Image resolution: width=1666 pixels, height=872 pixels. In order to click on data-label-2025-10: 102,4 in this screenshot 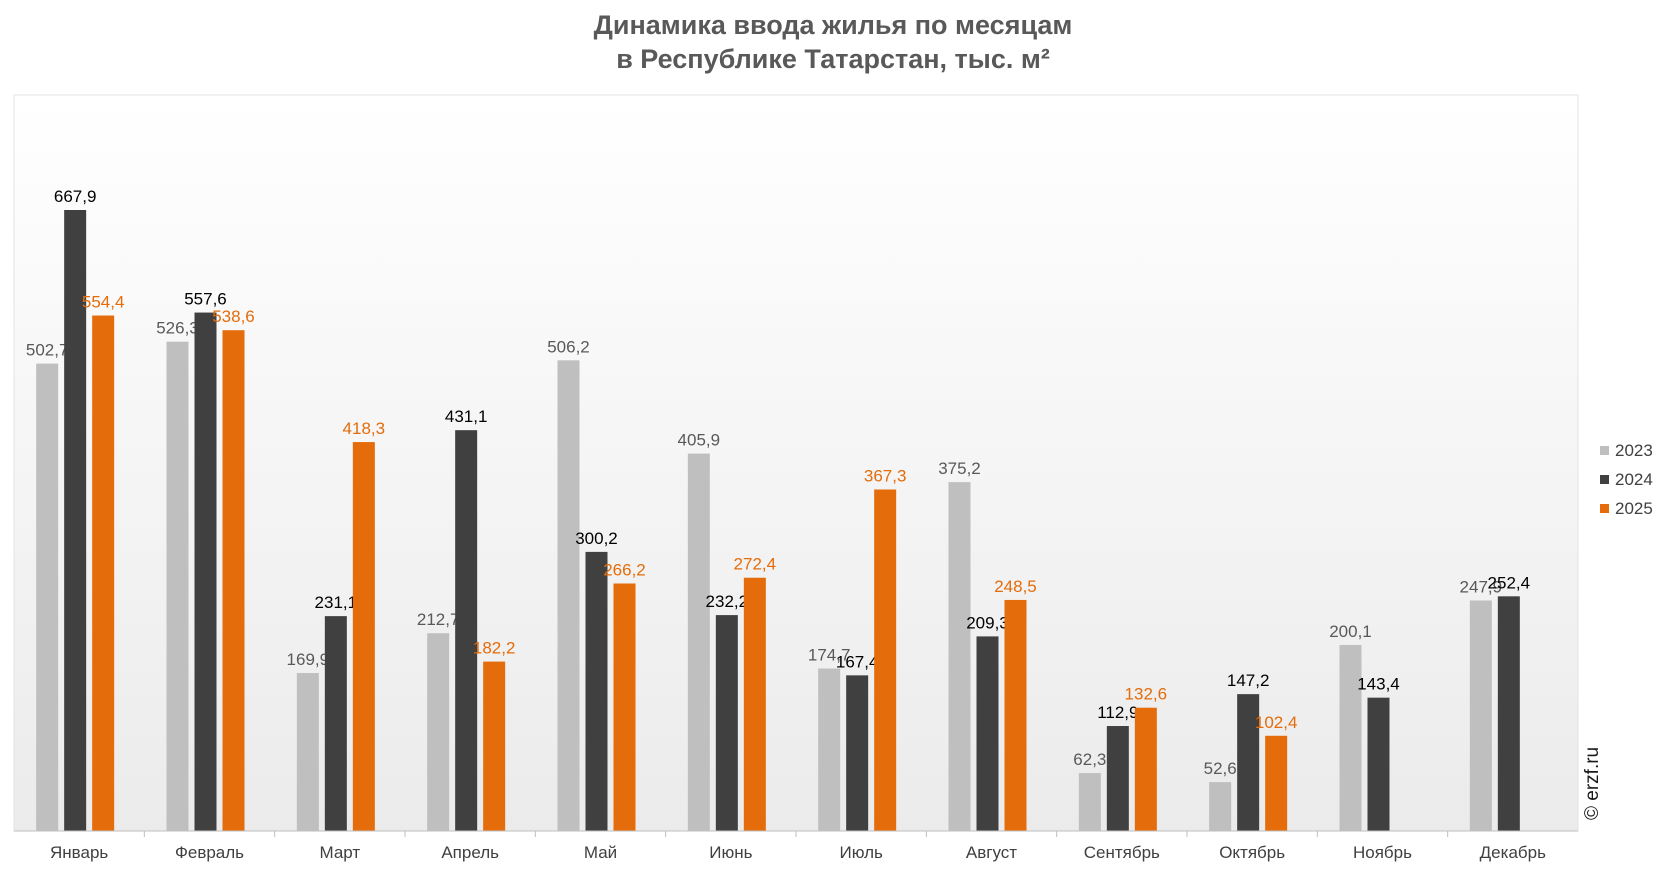, I will do `click(1276, 722)`.